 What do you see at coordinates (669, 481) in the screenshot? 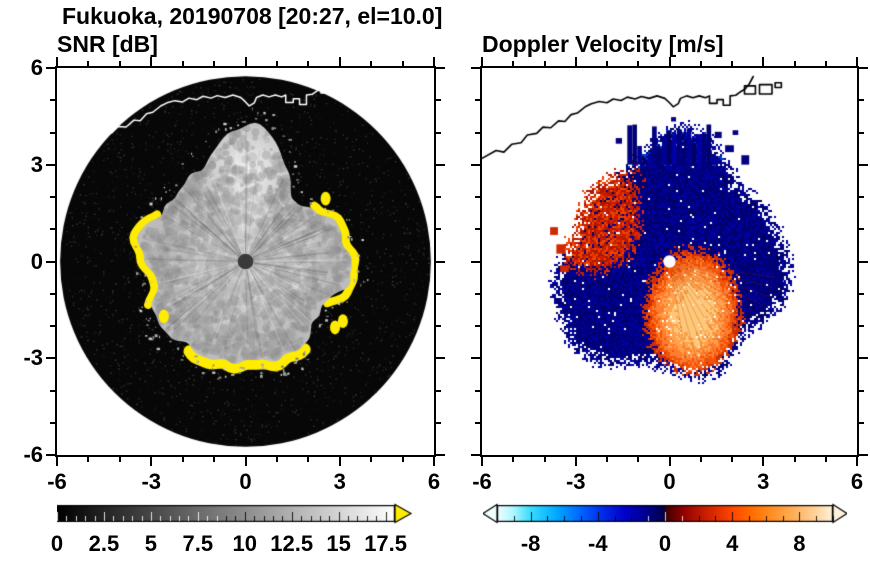
I see `doppler-x-tick-label: 0` at bounding box center [669, 481].